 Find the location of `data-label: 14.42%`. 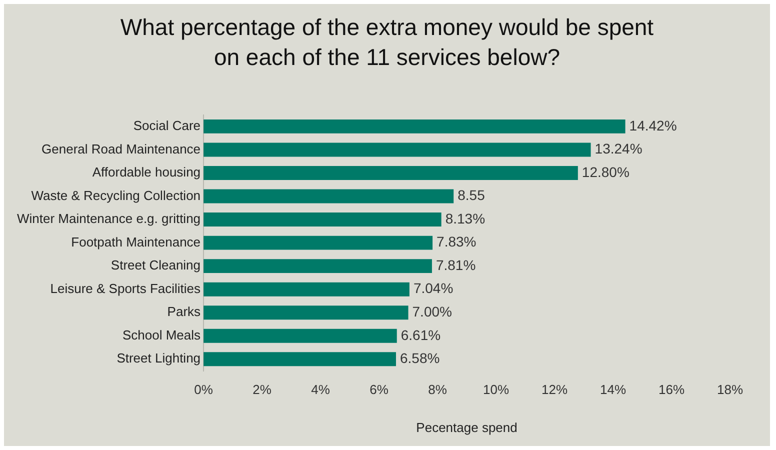

data-label: 14.42% is located at coordinates (653, 125).